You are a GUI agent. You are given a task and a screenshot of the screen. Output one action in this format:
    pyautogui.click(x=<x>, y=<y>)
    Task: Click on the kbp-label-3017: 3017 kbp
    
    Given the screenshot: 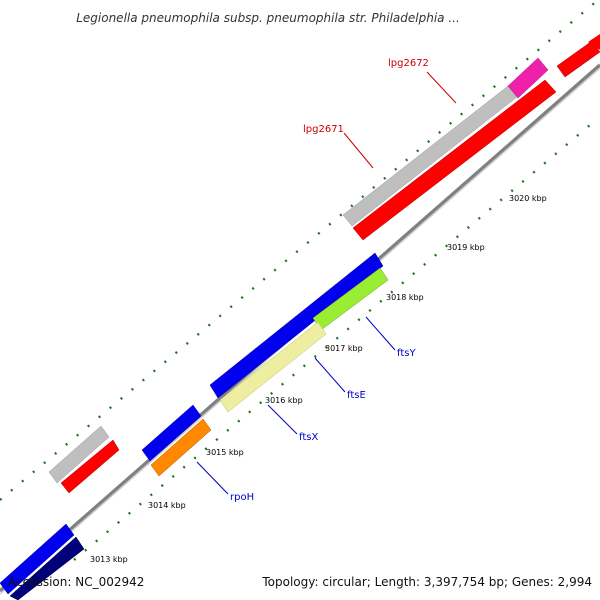 What is the action you would take?
    pyautogui.click(x=344, y=348)
    